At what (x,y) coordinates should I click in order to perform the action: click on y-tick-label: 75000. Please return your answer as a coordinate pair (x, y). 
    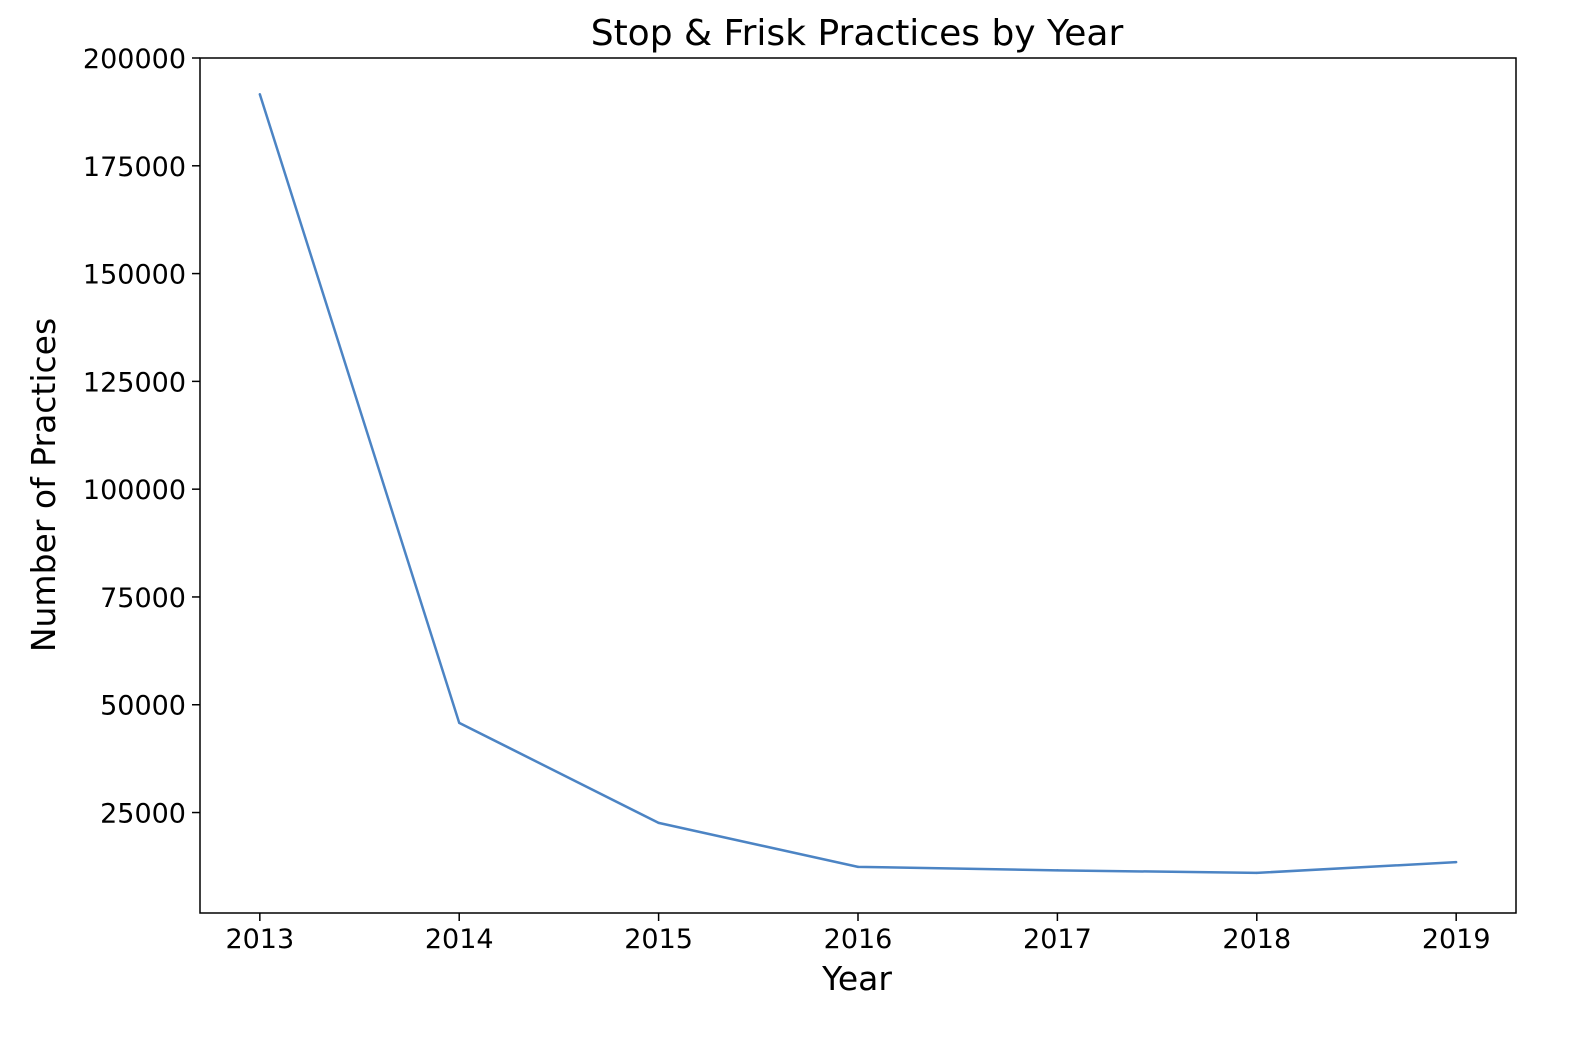
    Looking at the image, I should click on (143, 598).